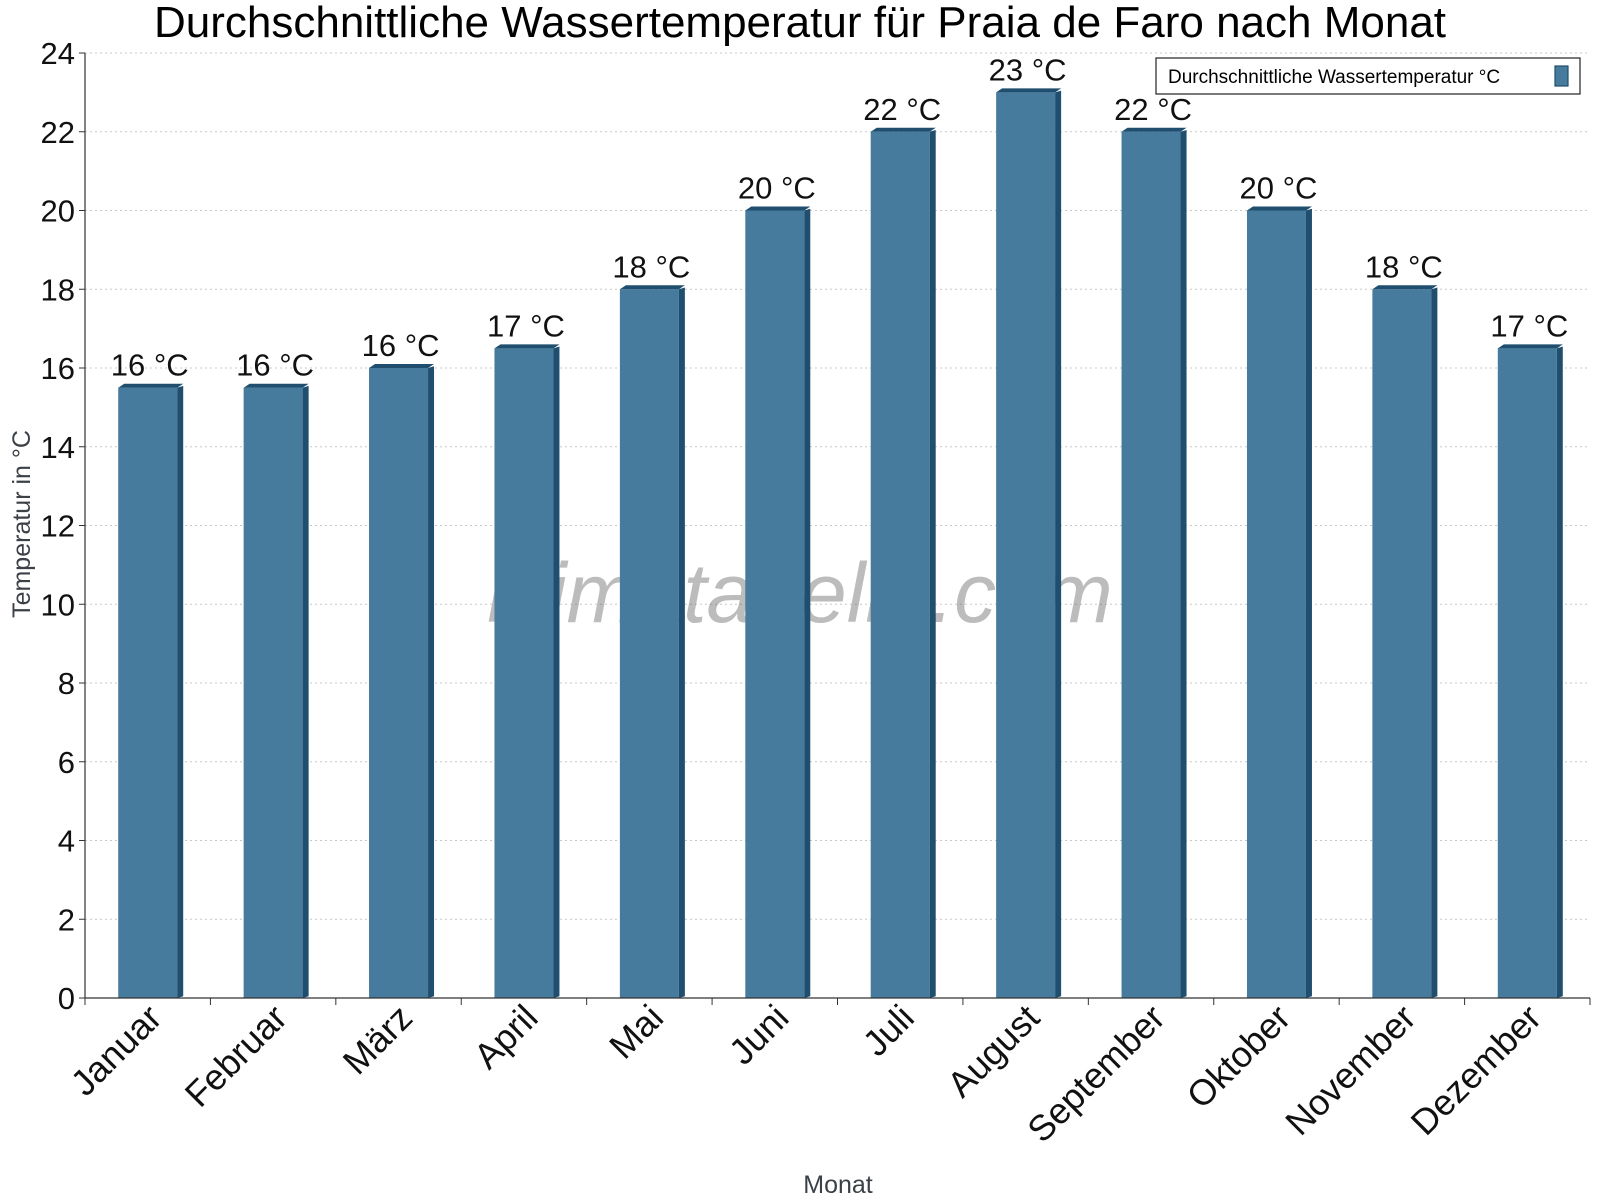 Image resolution: width=1600 pixels, height=1200 pixels. Describe the element at coordinates (66, 762) in the screenshot. I see `y-tick-label: 6` at that location.